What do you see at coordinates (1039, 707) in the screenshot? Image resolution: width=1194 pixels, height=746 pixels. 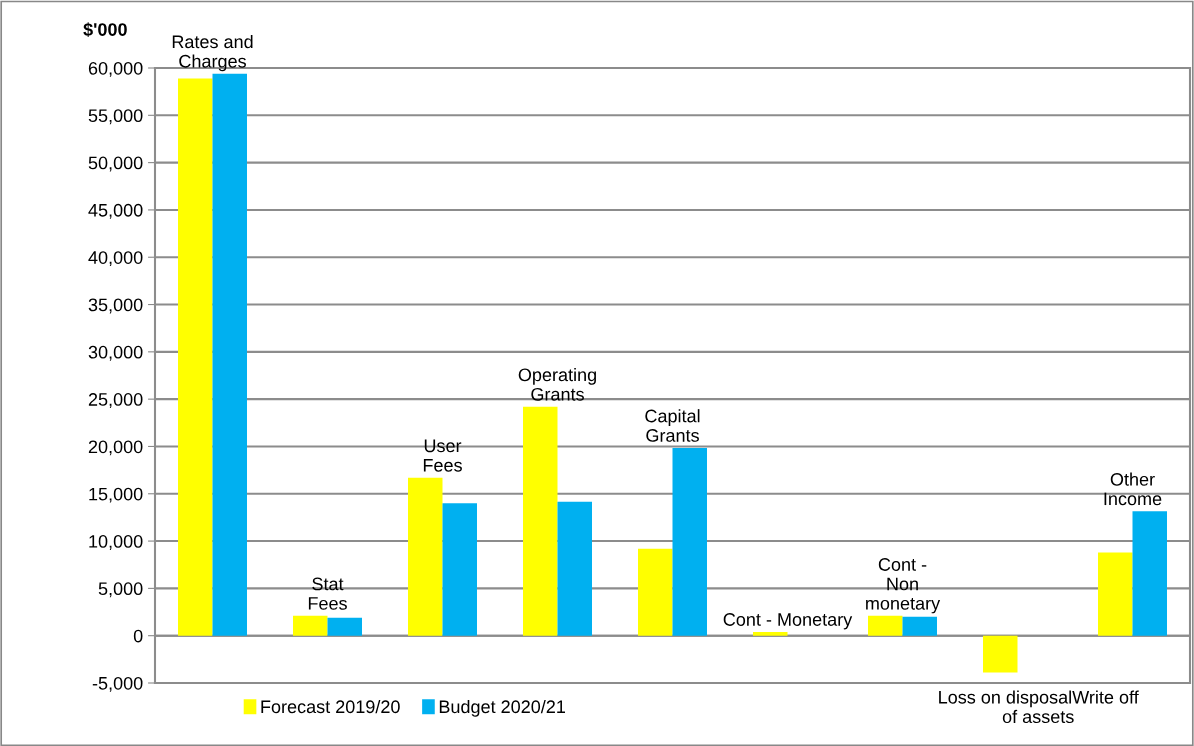 I see `x-tick-label: Loss on disposalWrite off of assets` at bounding box center [1039, 707].